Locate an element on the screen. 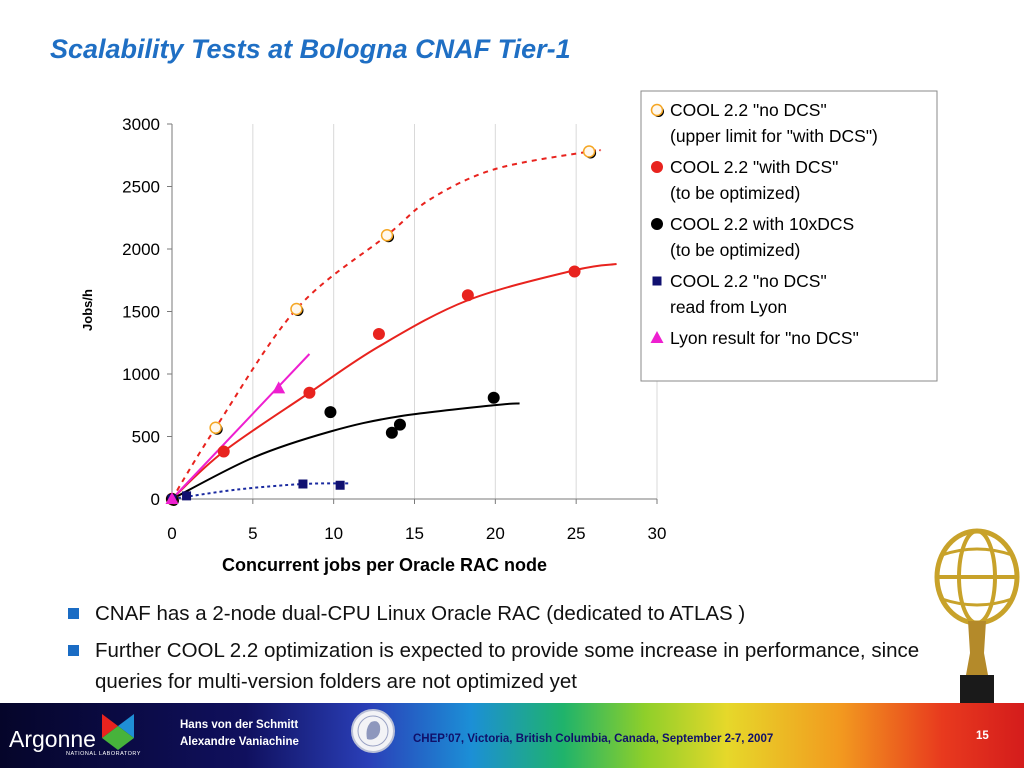 The width and height of the screenshot is (1024, 768). argonne-logo-icon is located at coordinates (118, 732).